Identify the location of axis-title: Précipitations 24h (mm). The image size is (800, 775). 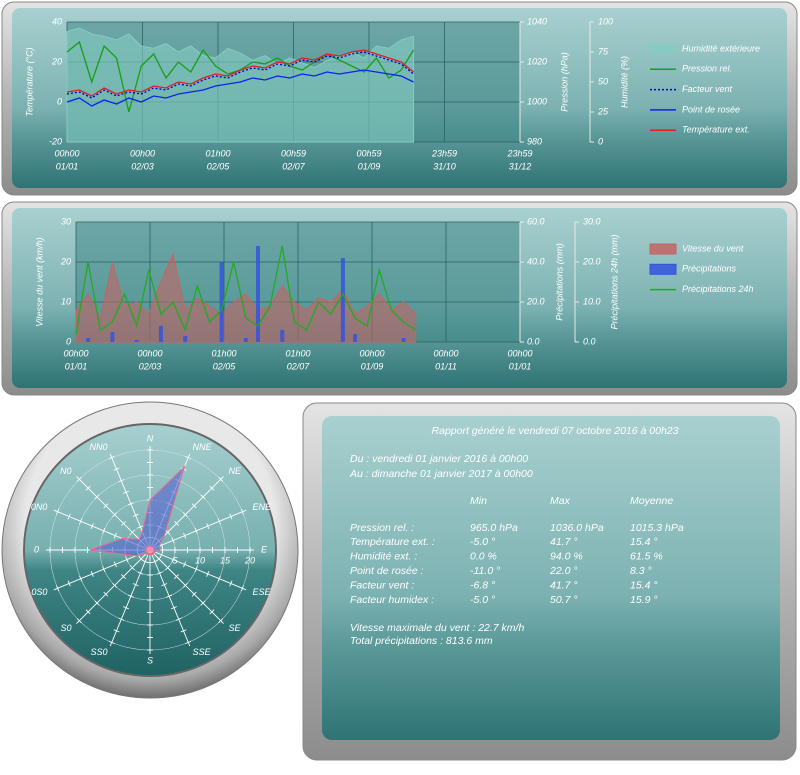
(614, 281).